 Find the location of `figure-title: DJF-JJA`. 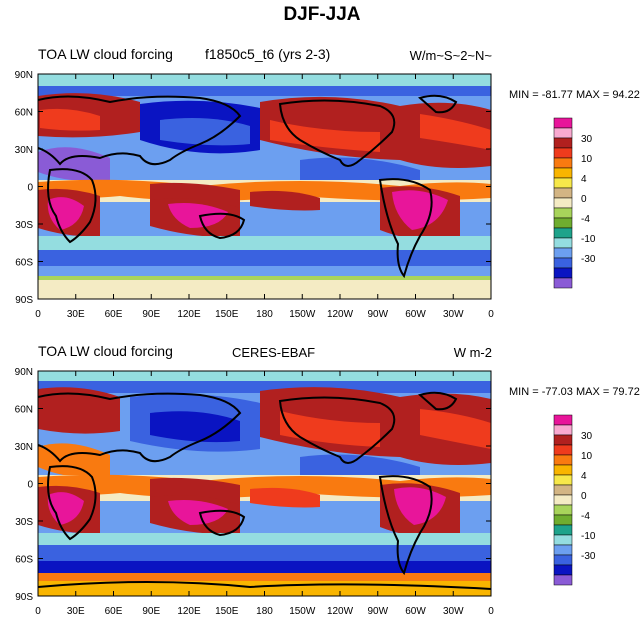

figure-title: DJF-JJA is located at coordinates (322, 14).